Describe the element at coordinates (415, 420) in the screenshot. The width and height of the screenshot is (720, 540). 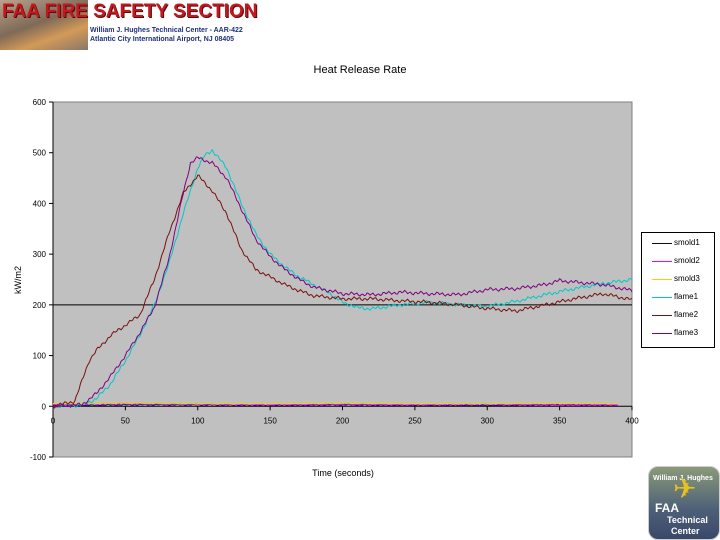
I see `x-tick-label: 250` at that location.